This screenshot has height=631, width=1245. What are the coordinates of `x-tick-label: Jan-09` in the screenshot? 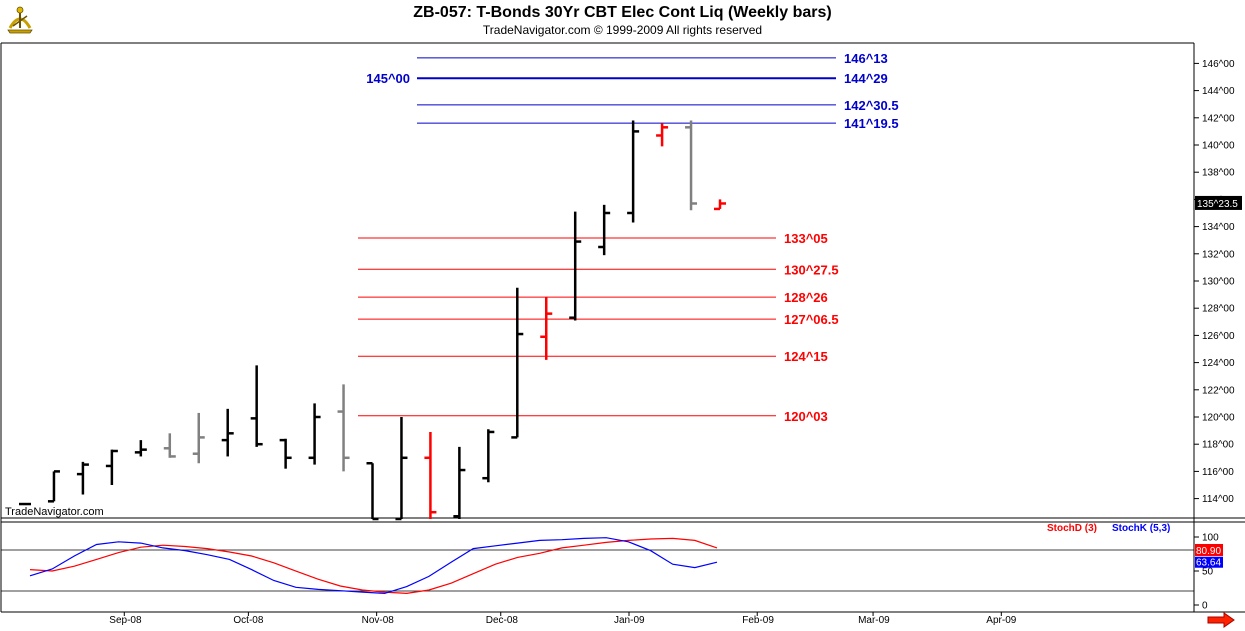 It's located at (629, 620).